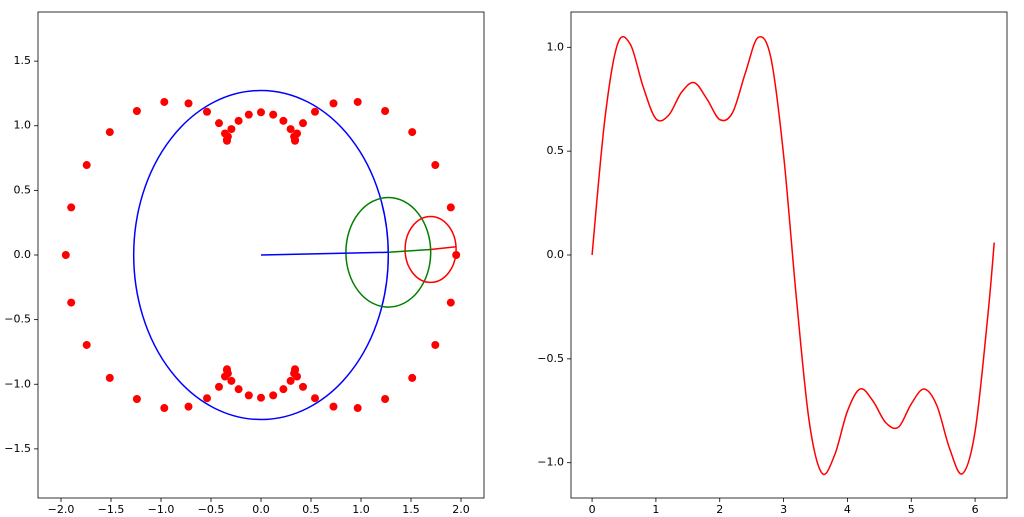 This screenshot has width=1024, height=517. I want to click on x-tick-label: 5, so click(911, 509).